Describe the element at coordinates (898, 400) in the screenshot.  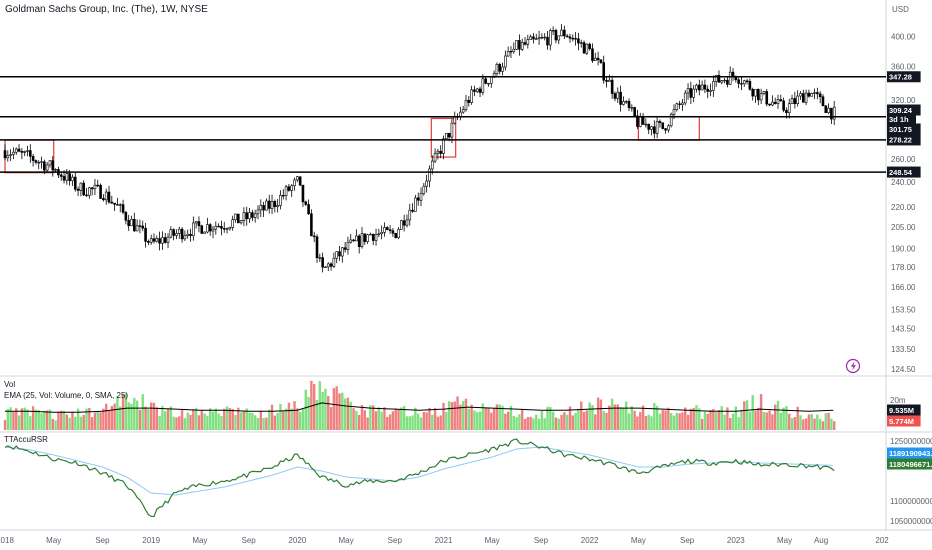
I see `volume-axis-label: 20m` at that location.